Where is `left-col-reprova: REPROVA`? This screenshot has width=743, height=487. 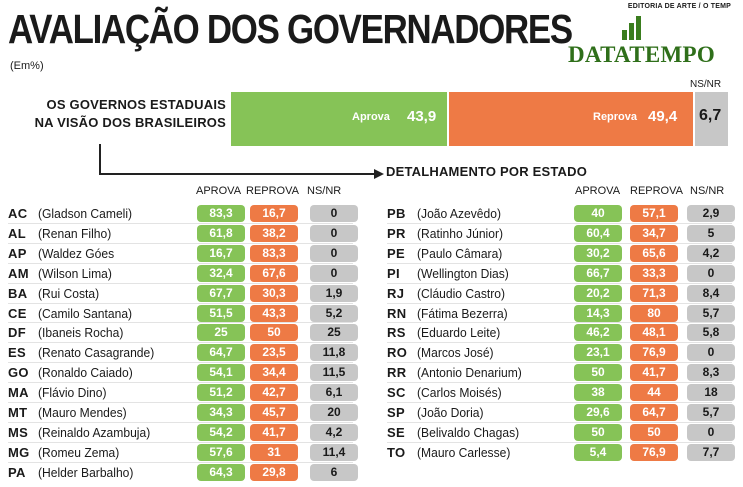 left-col-reprova: REPROVA is located at coordinates (272, 191).